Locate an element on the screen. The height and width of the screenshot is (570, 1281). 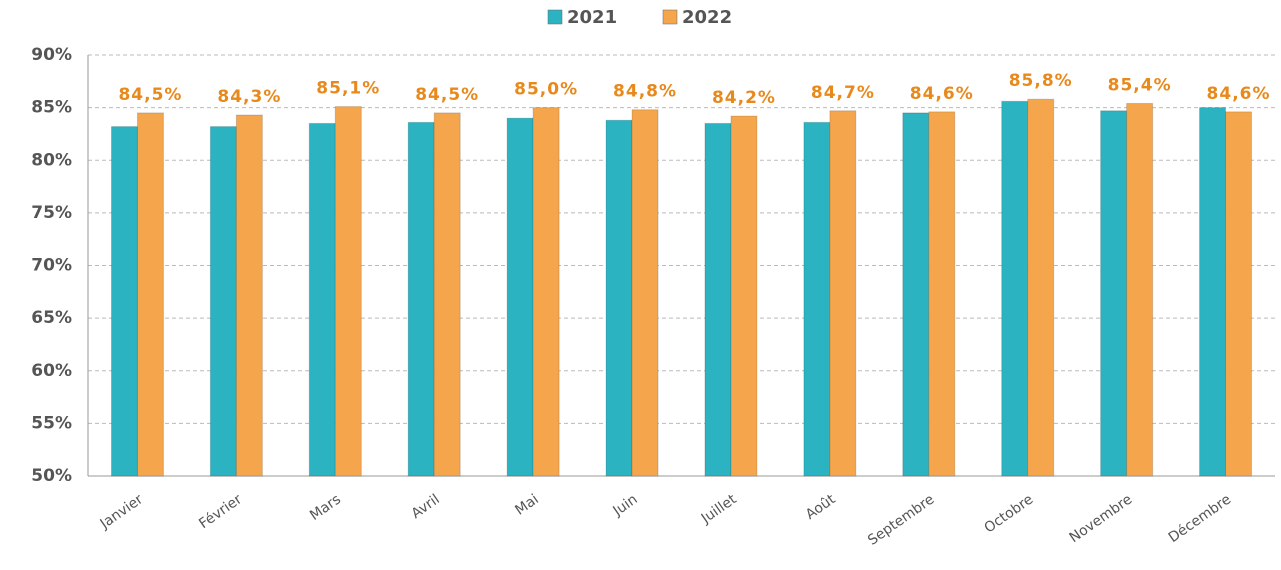
value-label: 84,2% is located at coordinates (744, 98).